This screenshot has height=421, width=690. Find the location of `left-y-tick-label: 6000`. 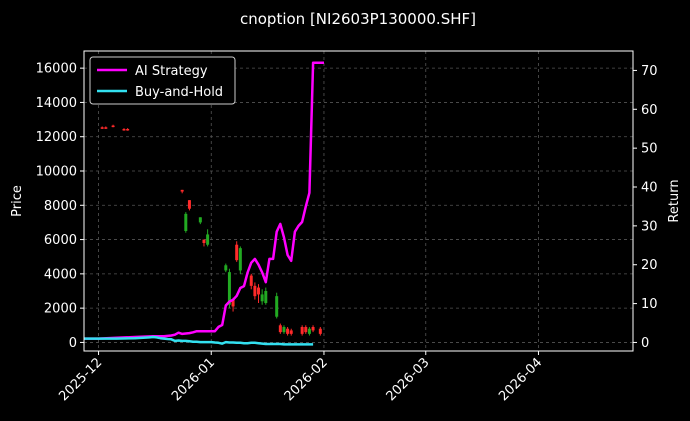

left-y-tick-label: 6000 is located at coordinates (60, 240).